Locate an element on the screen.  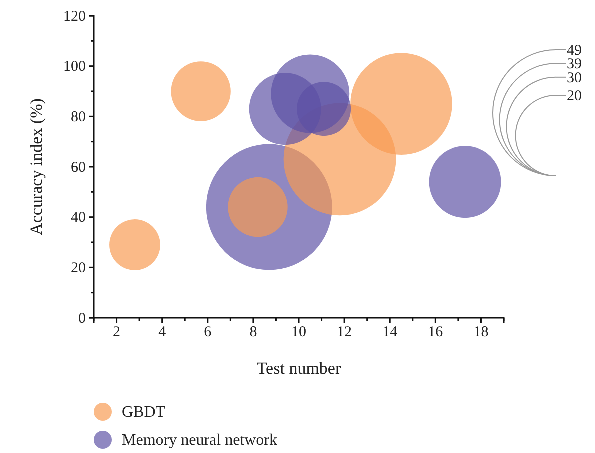
y-tick-label: 100 is located at coordinates (75, 67).